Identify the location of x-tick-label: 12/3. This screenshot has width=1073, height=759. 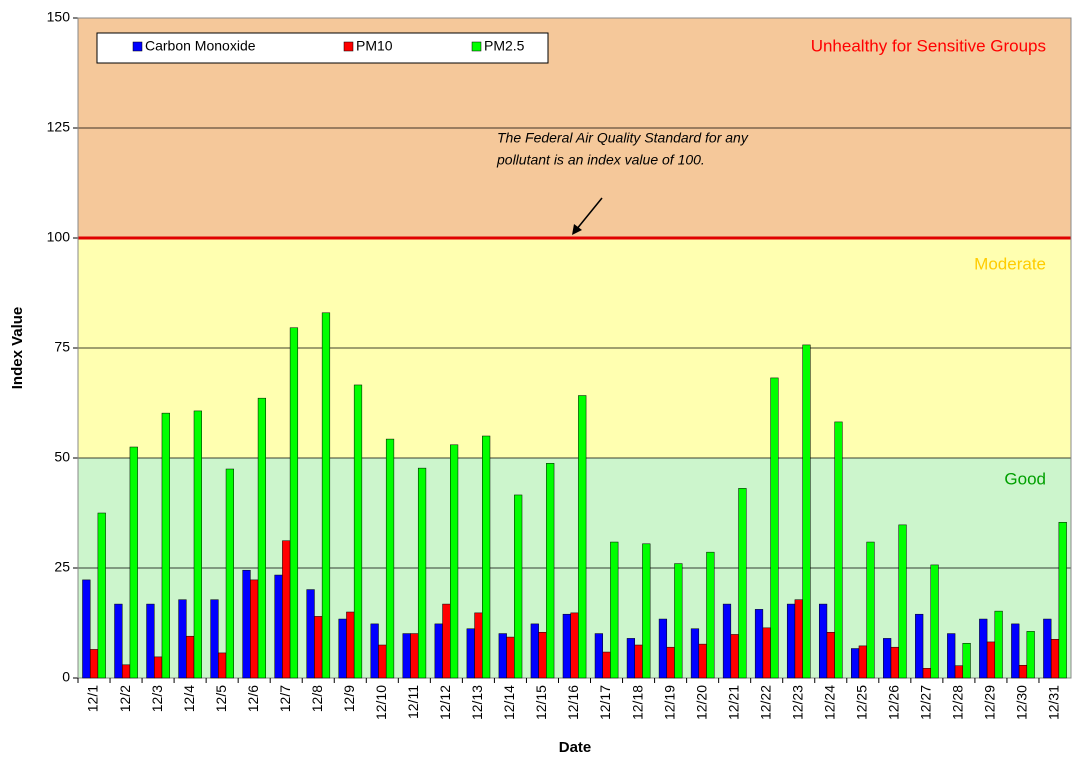
(157, 698).